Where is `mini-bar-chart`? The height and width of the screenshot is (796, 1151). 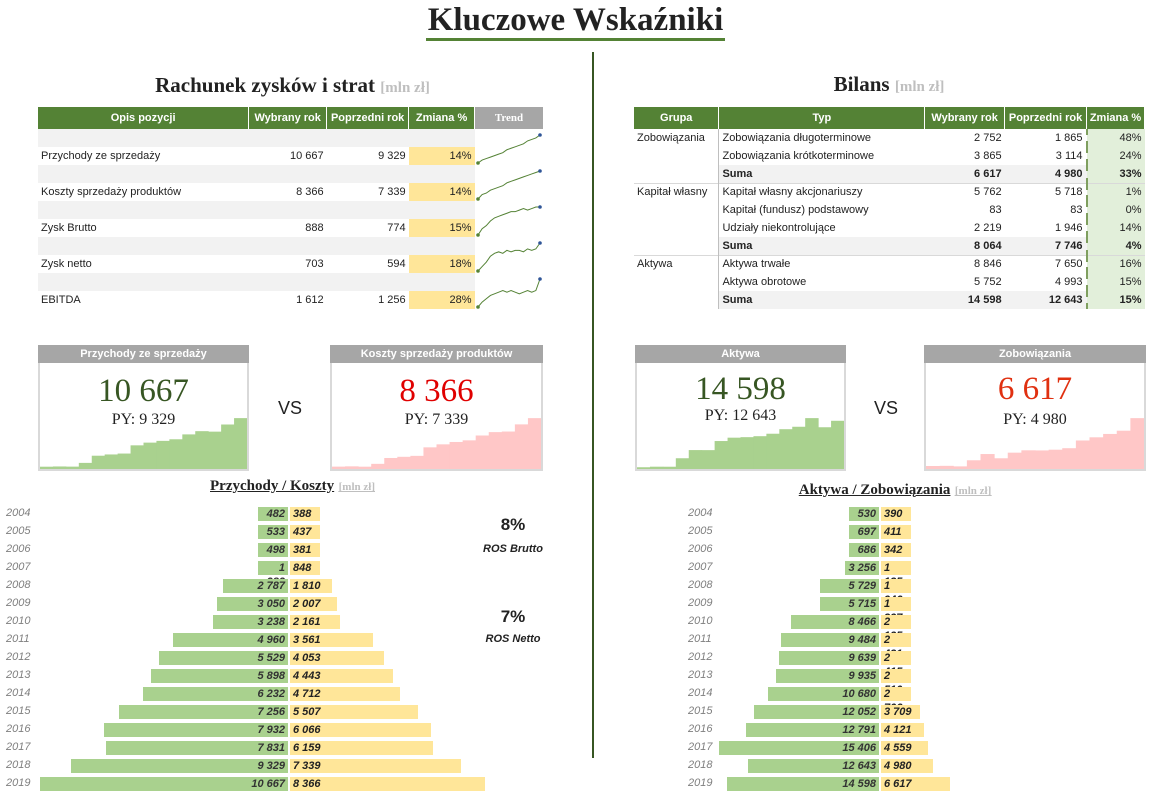 mini-bar-chart is located at coordinates (436, 443).